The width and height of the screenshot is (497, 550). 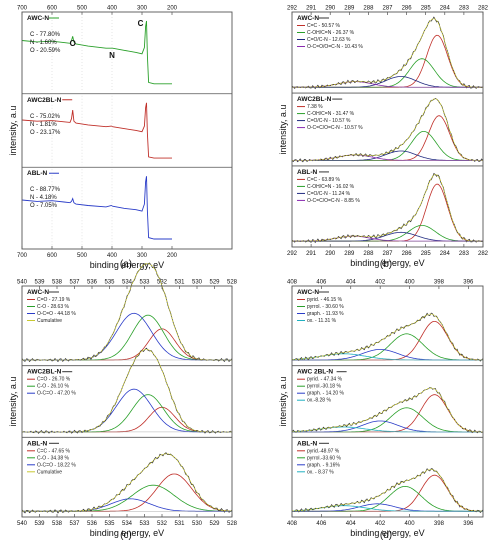 I want to click on x-tick-label: 700, so click(x=22, y=256).